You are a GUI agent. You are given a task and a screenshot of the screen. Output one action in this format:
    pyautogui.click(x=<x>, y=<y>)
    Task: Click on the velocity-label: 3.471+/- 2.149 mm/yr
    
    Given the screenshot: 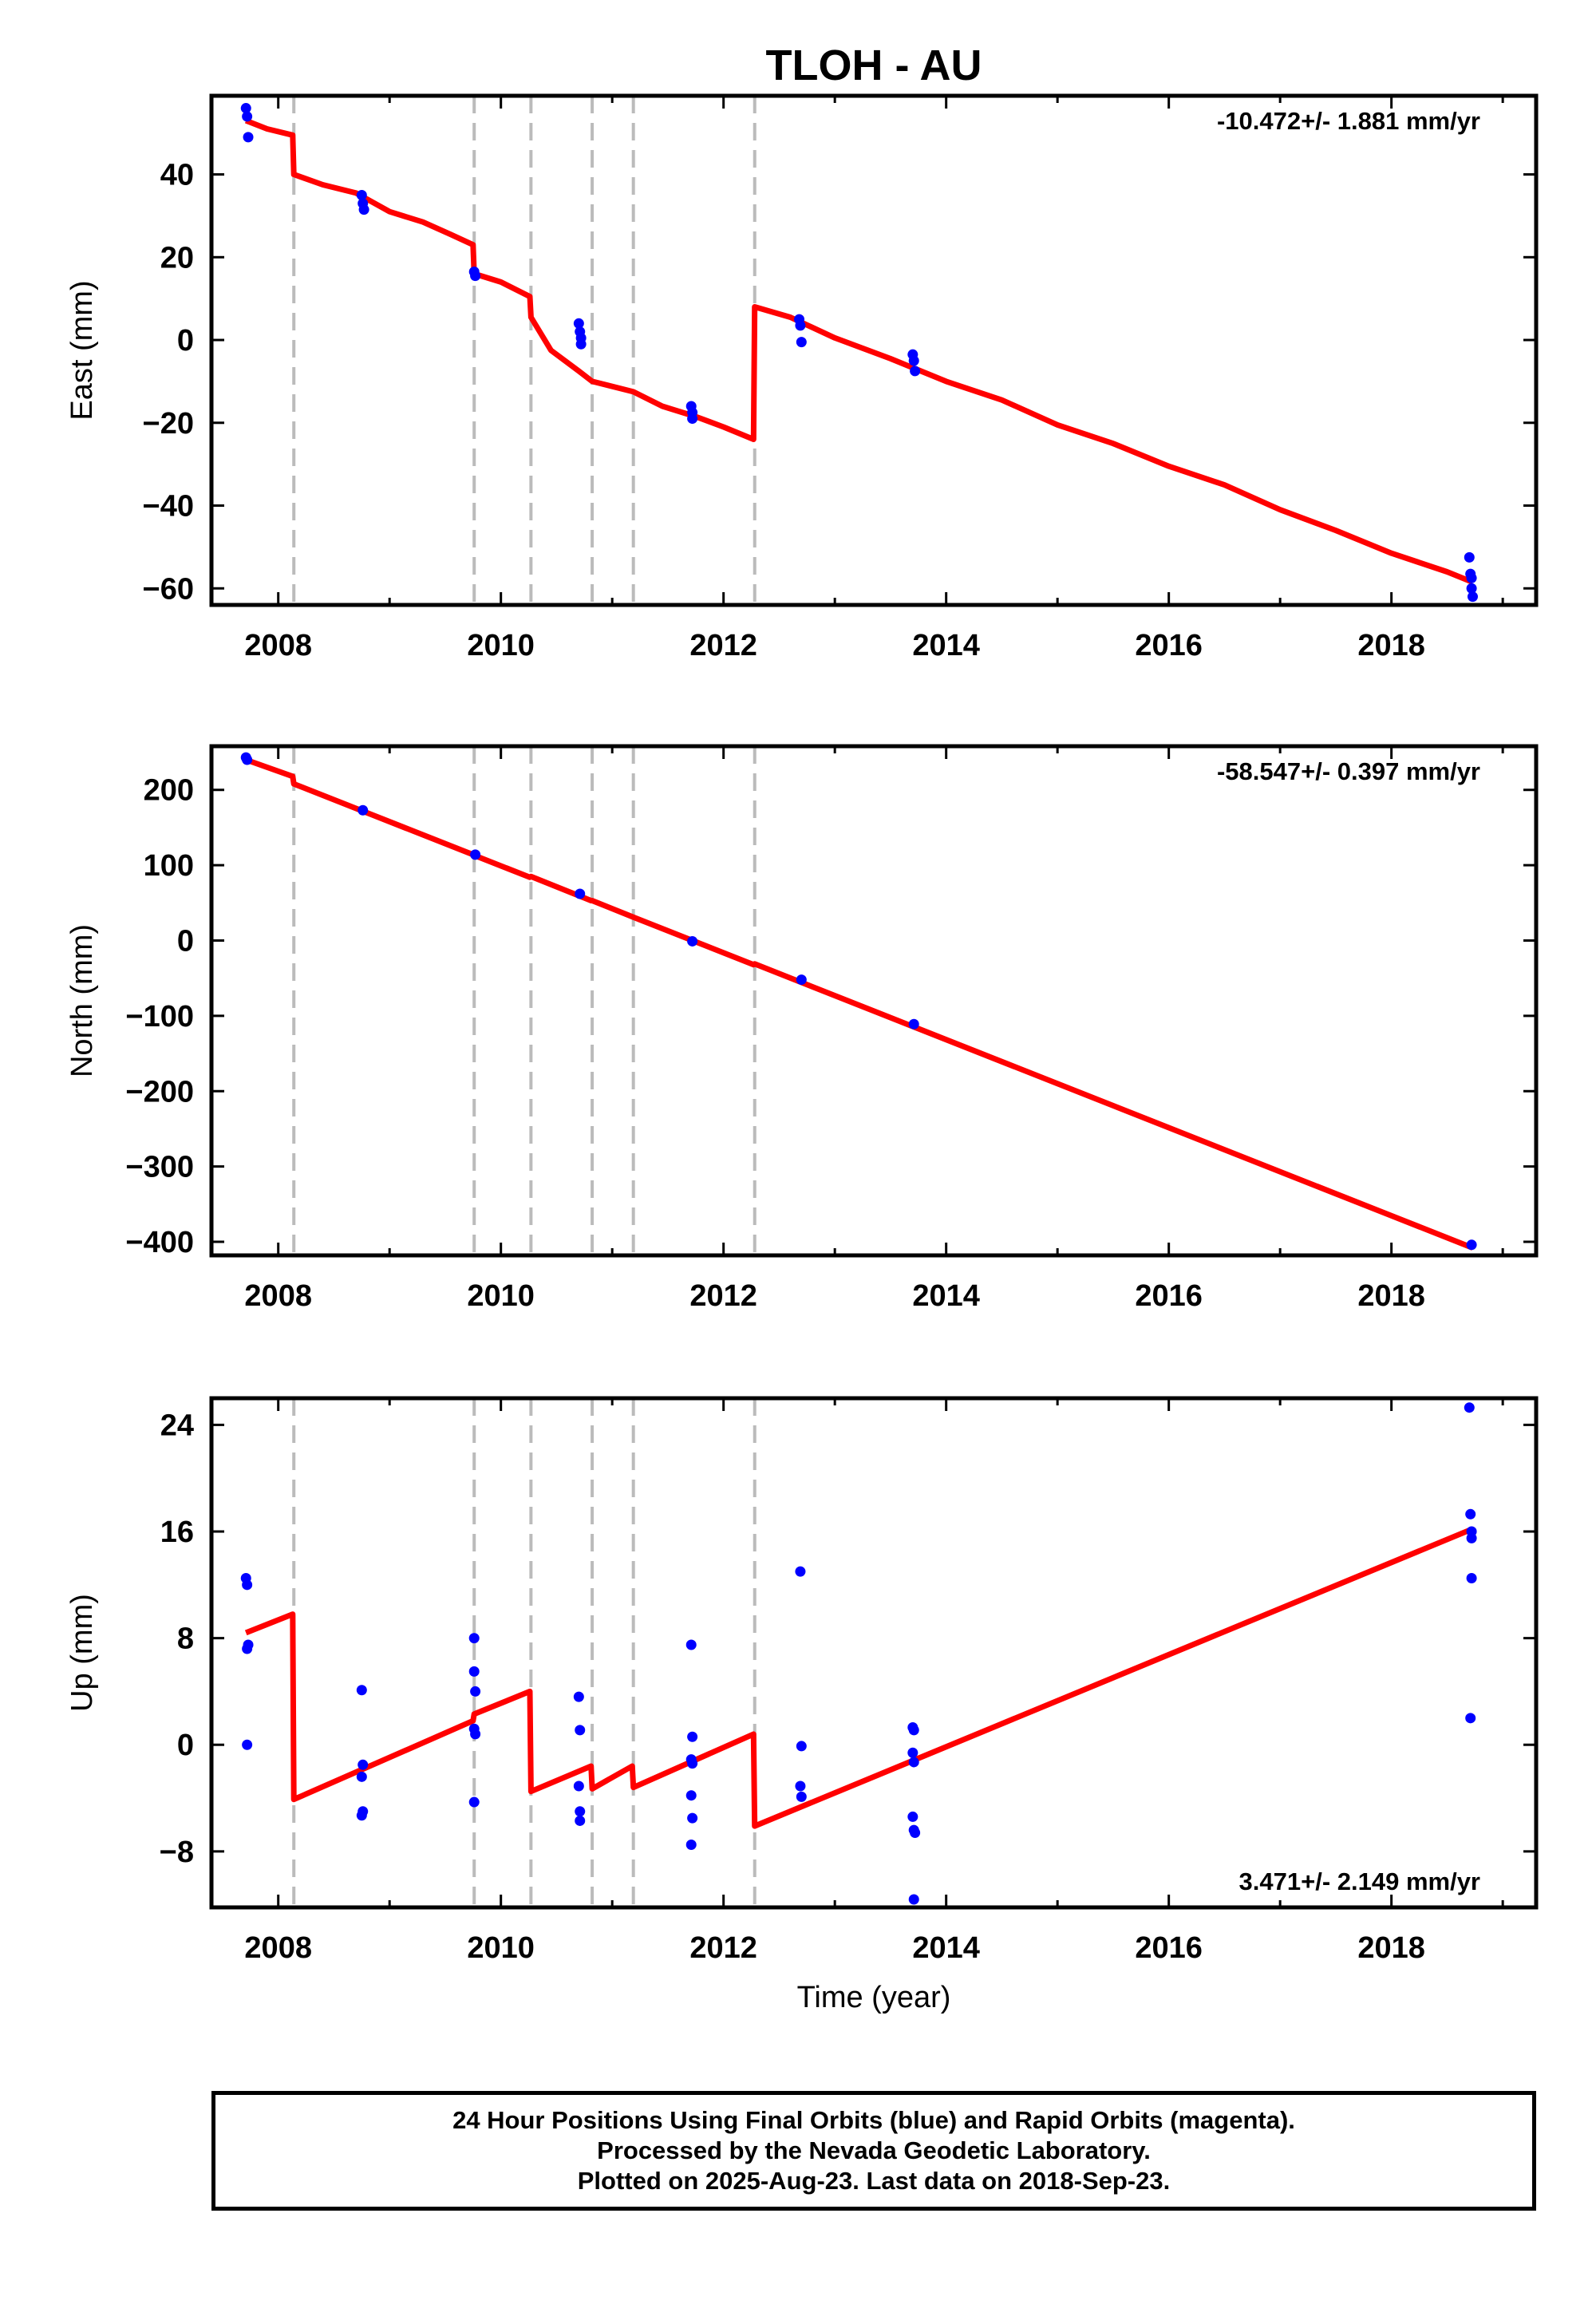 What is the action you would take?
    pyautogui.click(x=1359, y=1881)
    